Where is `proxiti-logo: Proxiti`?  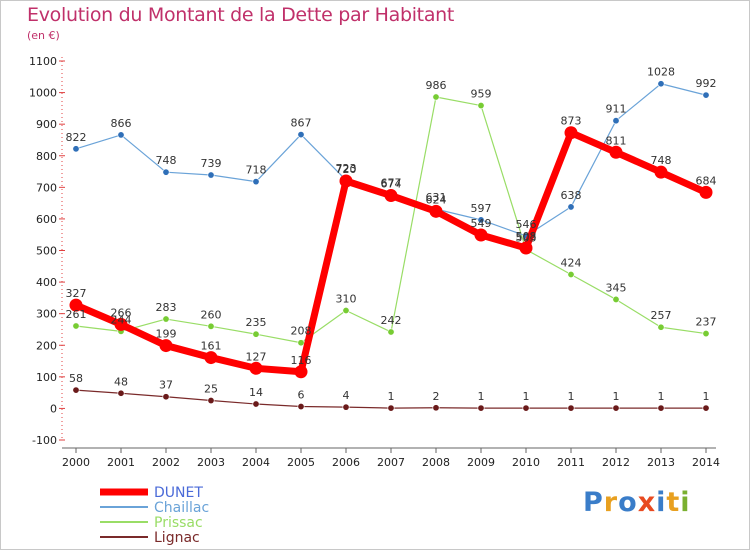
proxiti-logo: Proxiti is located at coordinates (637, 502).